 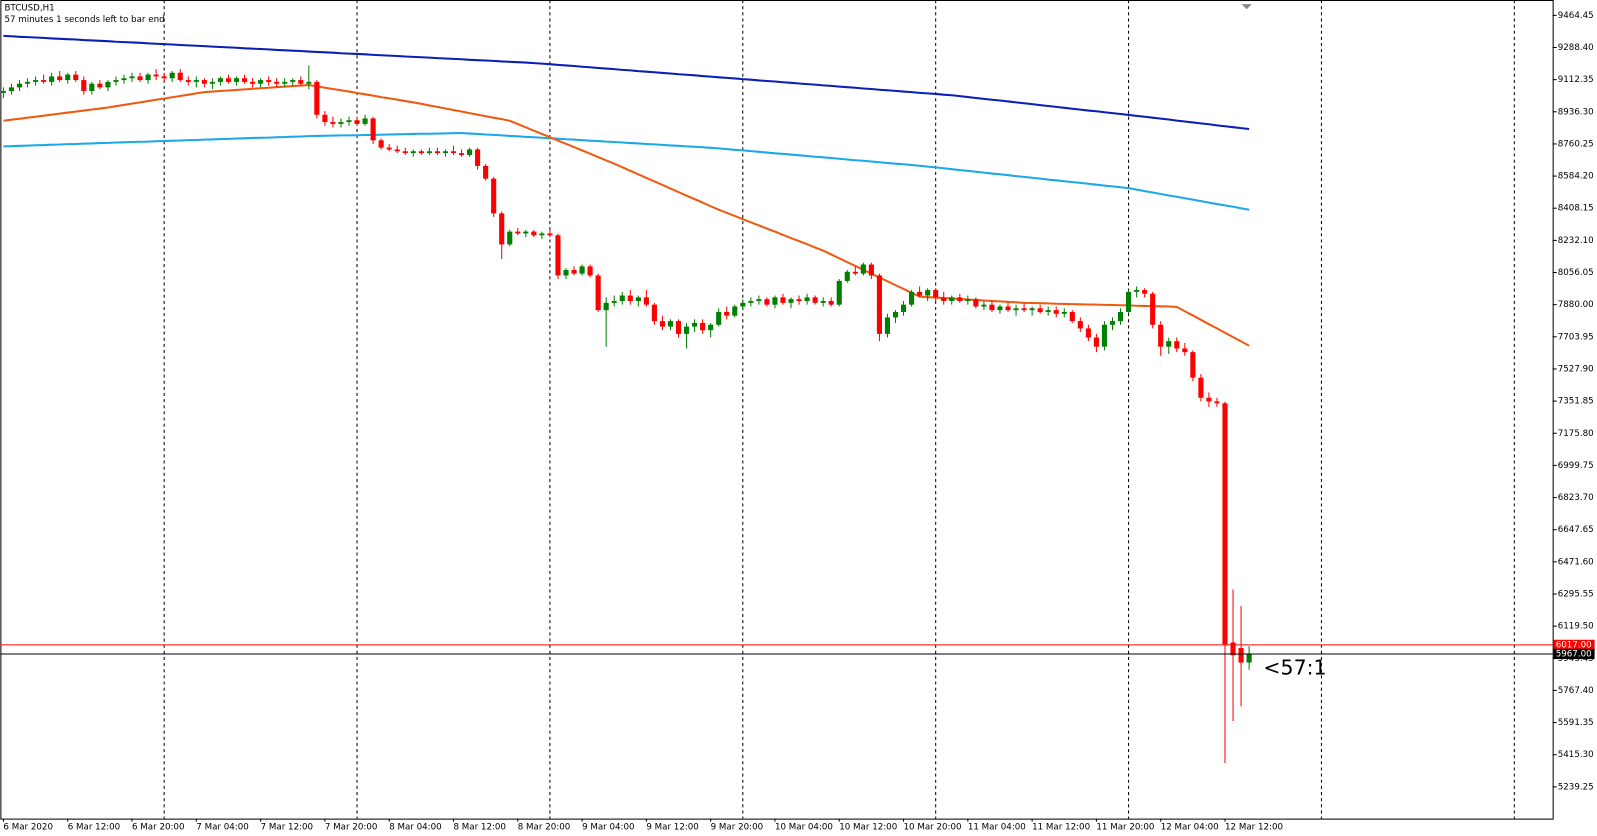 I want to click on y-tick-label: 9112.35, so click(x=1576, y=80).